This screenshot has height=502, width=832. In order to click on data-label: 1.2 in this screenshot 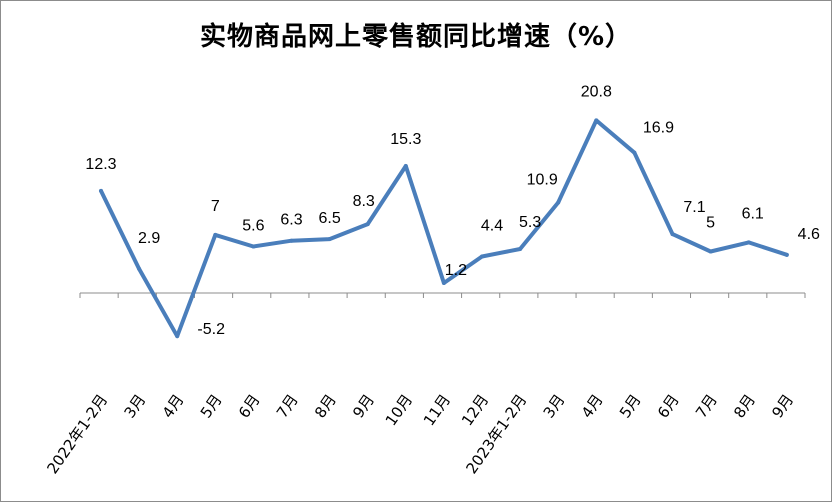, I will do `click(456, 270)`.